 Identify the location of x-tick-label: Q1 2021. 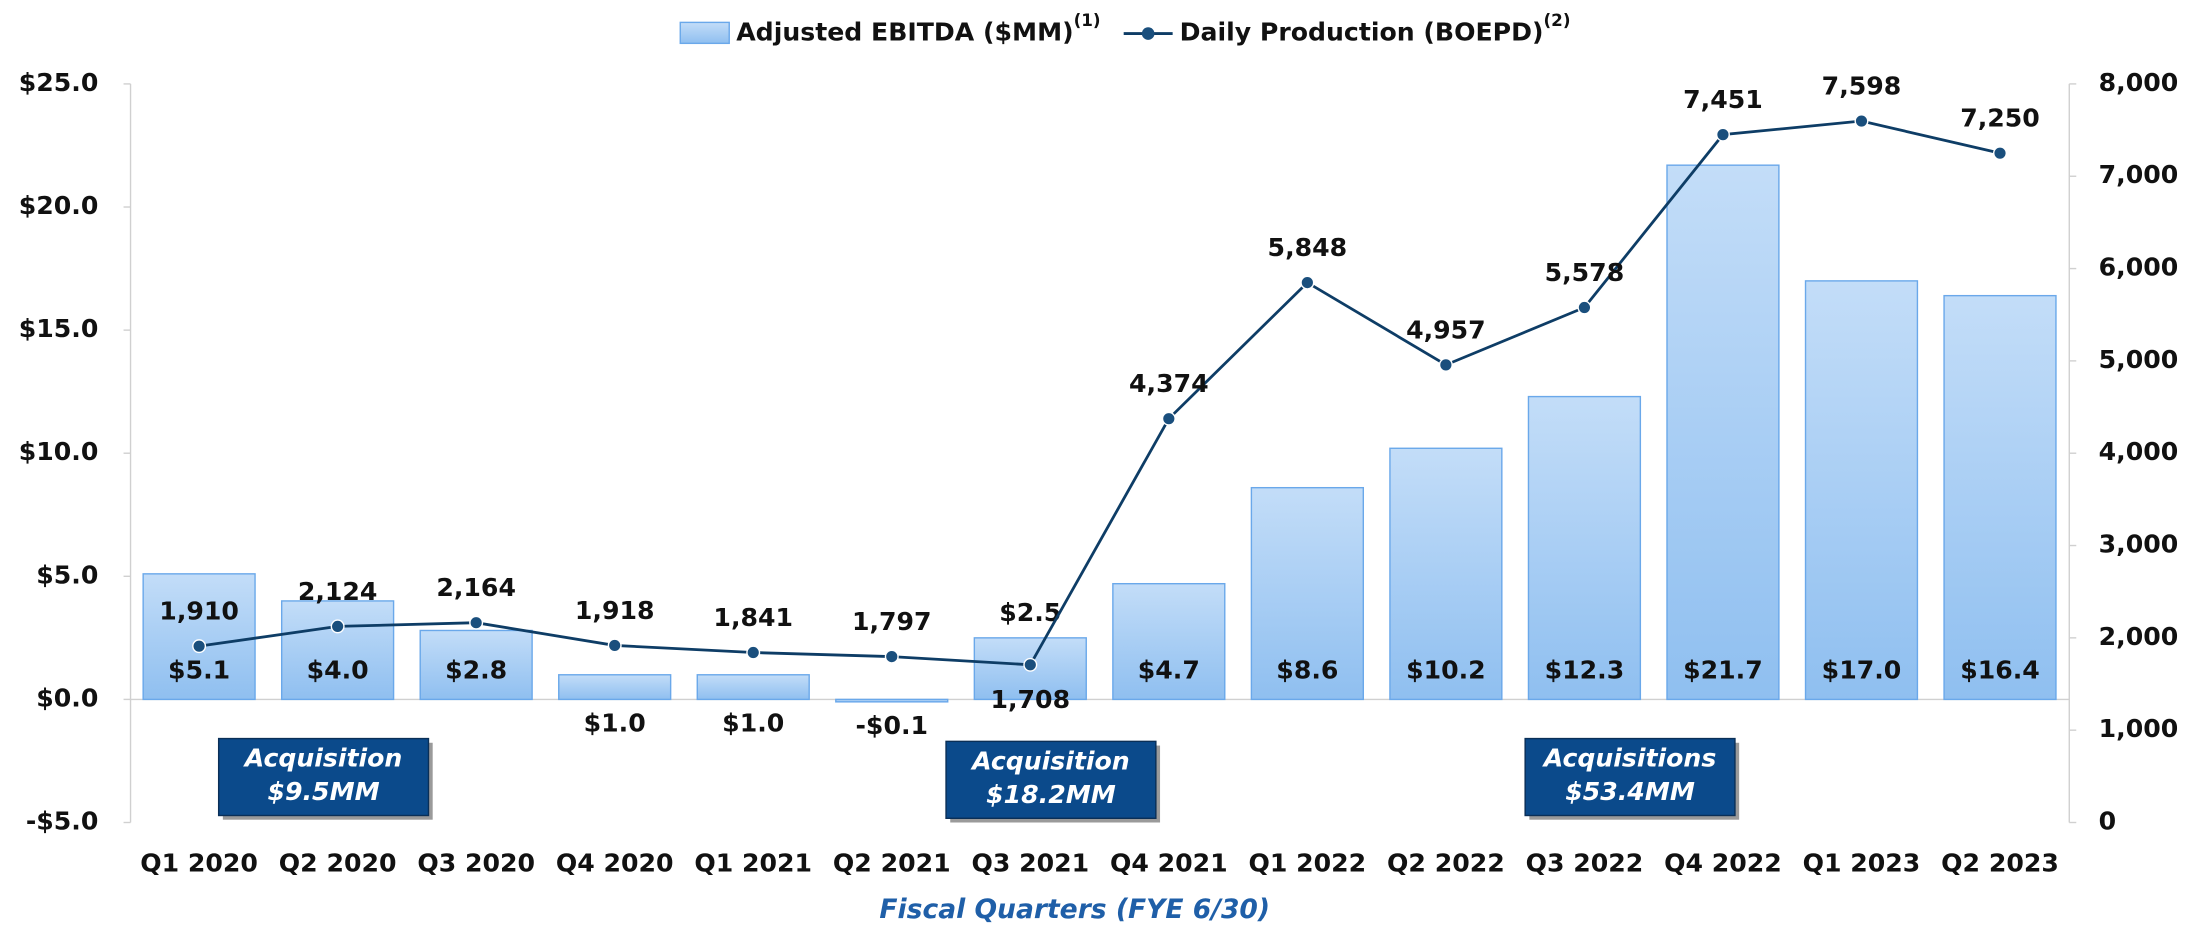
(753, 862).